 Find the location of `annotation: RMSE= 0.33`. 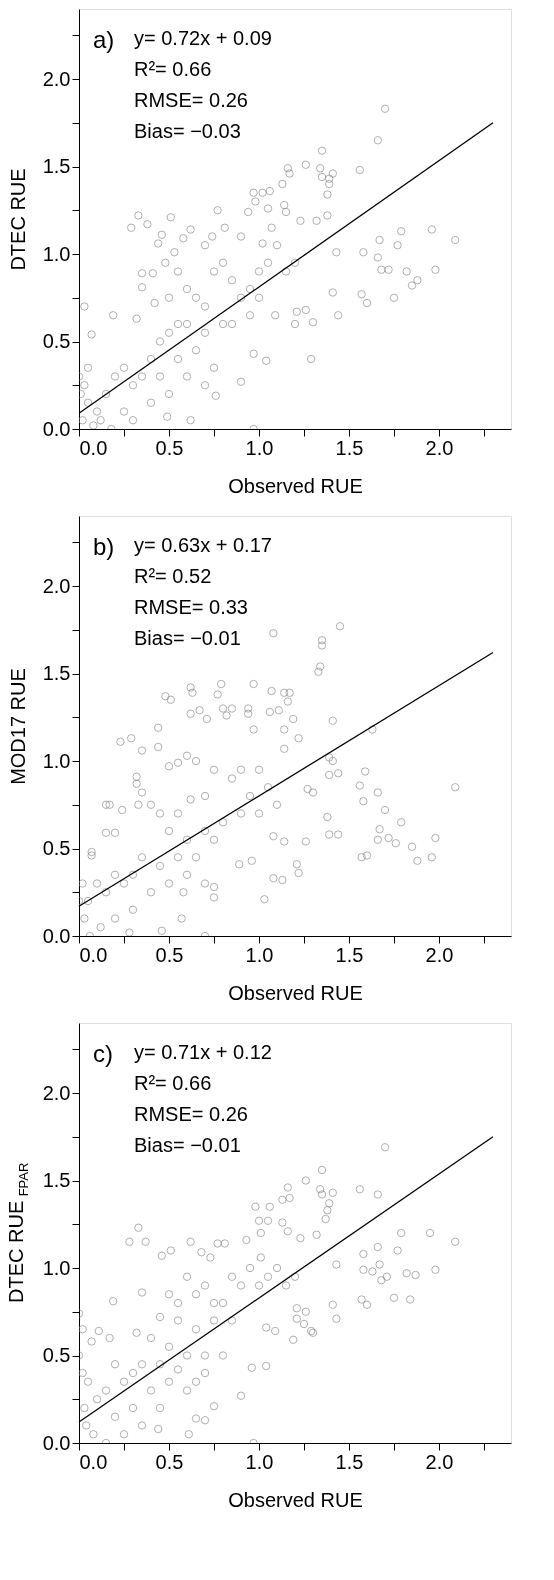

annotation: RMSE= 0.33 is located at coordinates (191, 607).